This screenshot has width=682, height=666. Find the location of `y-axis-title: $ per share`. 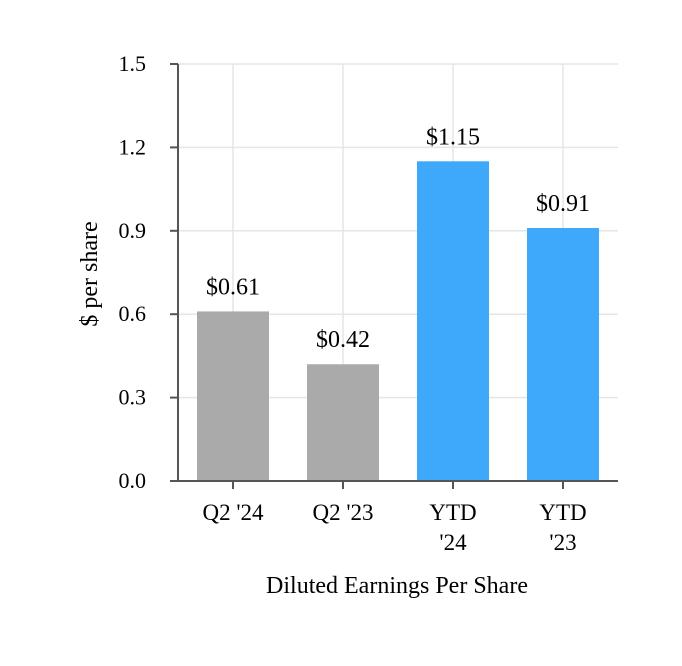

y-axis-title: $ per share is located at coordinates (90, 273).